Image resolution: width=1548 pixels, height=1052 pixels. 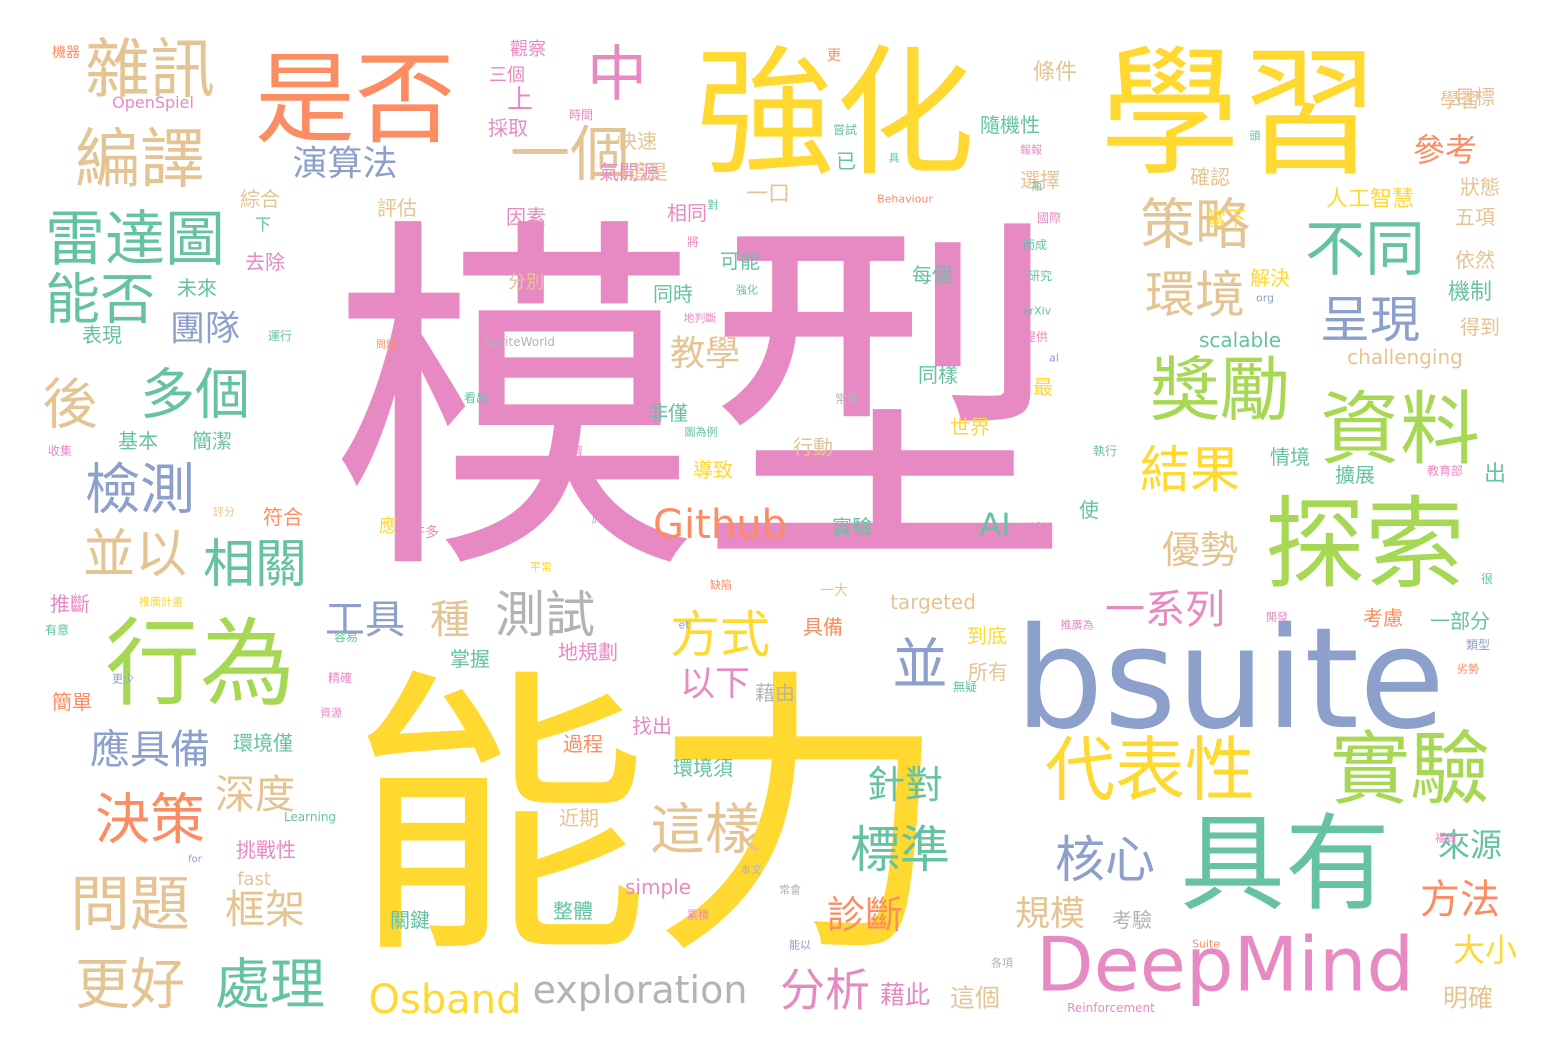 I want to click on word-38: Github, so click(x=720, y=525).